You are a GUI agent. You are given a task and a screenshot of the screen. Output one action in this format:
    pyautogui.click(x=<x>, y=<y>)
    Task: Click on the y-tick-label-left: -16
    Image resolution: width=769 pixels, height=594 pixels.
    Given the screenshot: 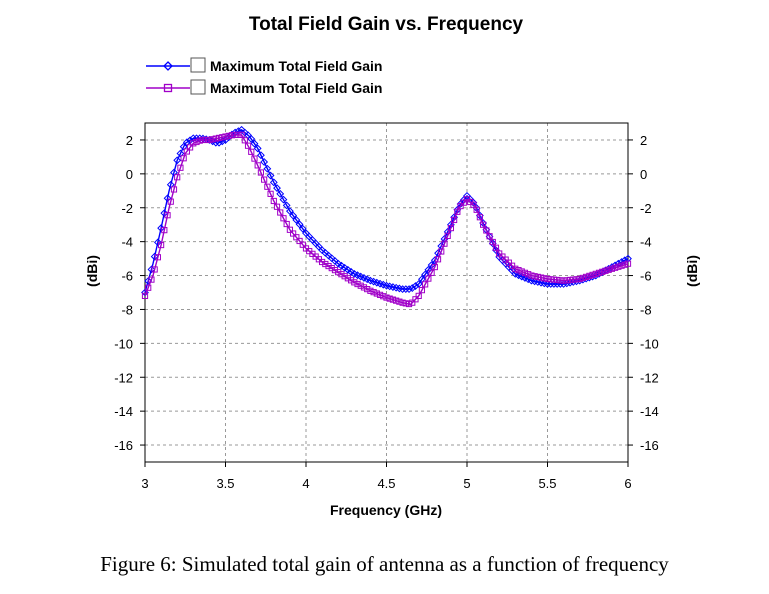 What is the action you would take?
    pyautogui.click(x=123, y=445)
    